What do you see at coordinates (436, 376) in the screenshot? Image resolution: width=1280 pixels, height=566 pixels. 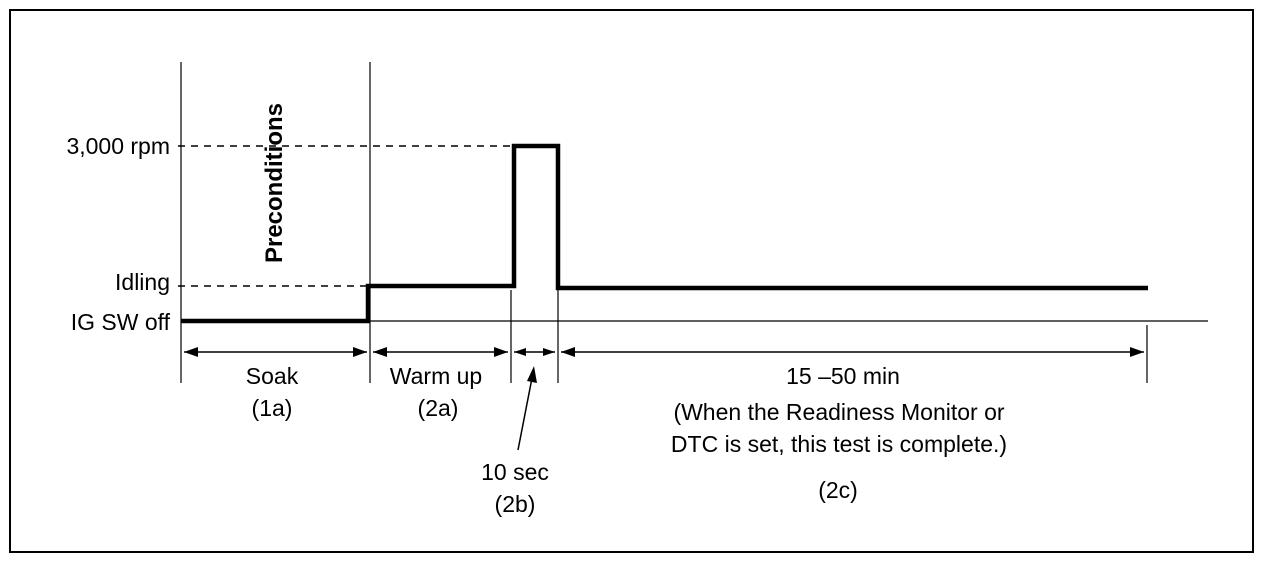 I see `phase-name-warmup: Warm up` at bounding box center [436, 376].